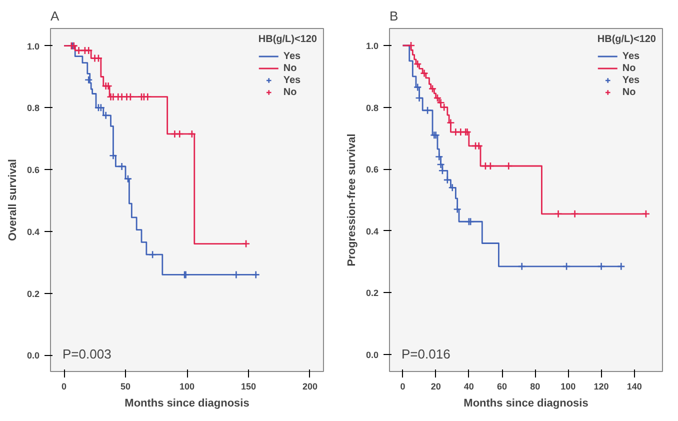  Describe the element at coordinates (87, 354) in the screenshot. I see `annotation: P=0.003` at that location.